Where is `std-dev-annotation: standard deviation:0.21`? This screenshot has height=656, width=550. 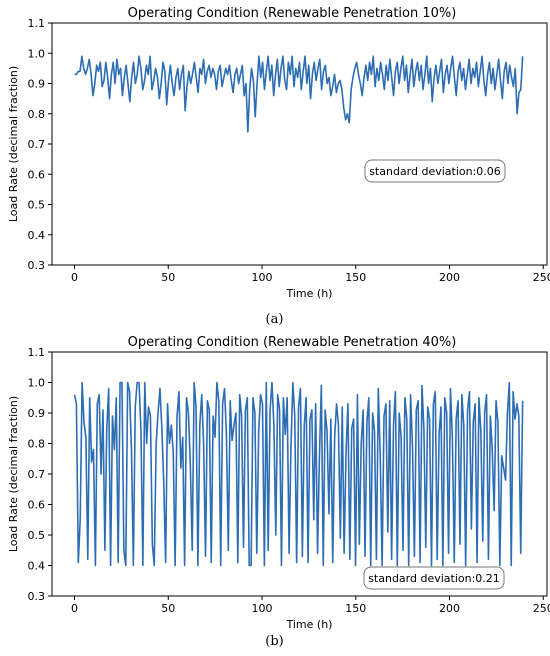
std-dev-annotation: standard deviation:0.21 is located at coordinates (434, 578).